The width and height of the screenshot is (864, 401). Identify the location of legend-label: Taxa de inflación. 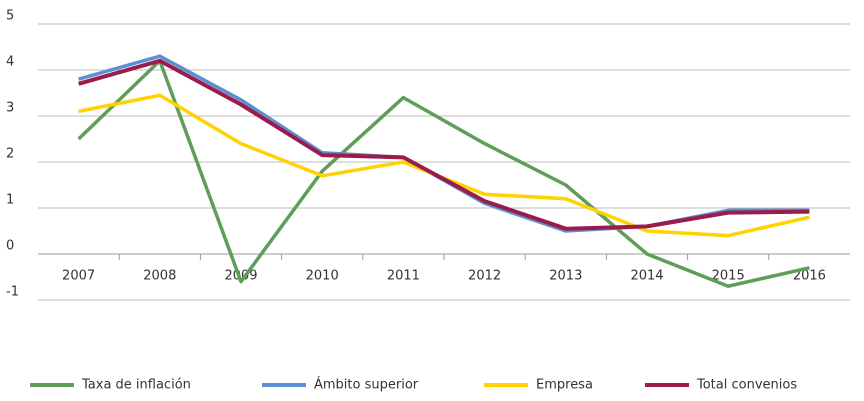
(136, 385).